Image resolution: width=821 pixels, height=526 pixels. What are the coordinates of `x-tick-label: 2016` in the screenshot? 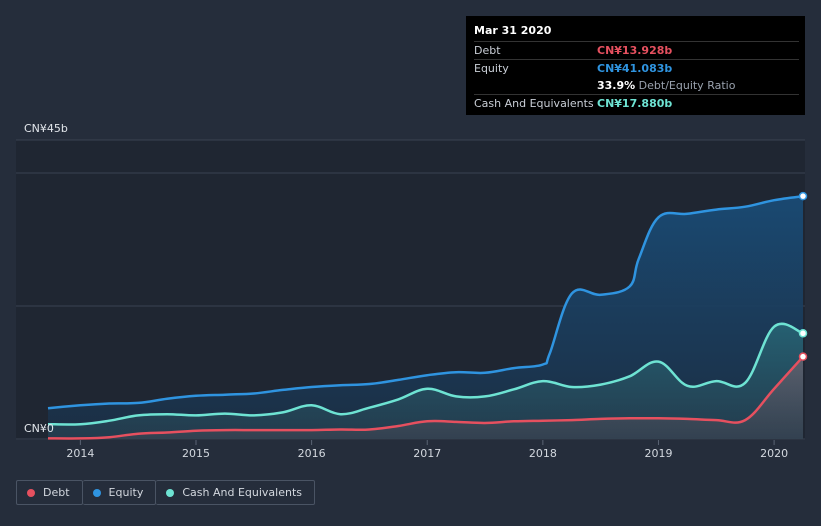 It's located at (312, 453).